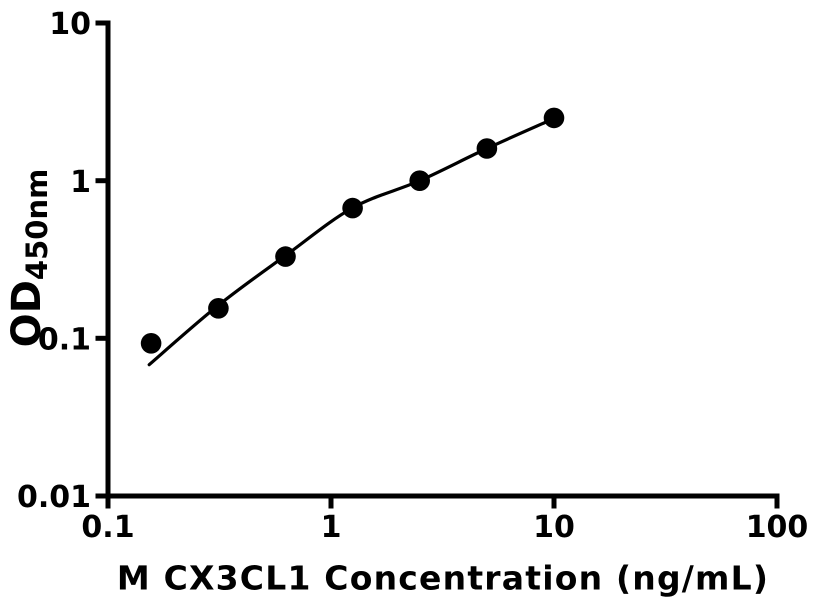  I want to click on y-tick-label: 0.1, so click(64, 339).